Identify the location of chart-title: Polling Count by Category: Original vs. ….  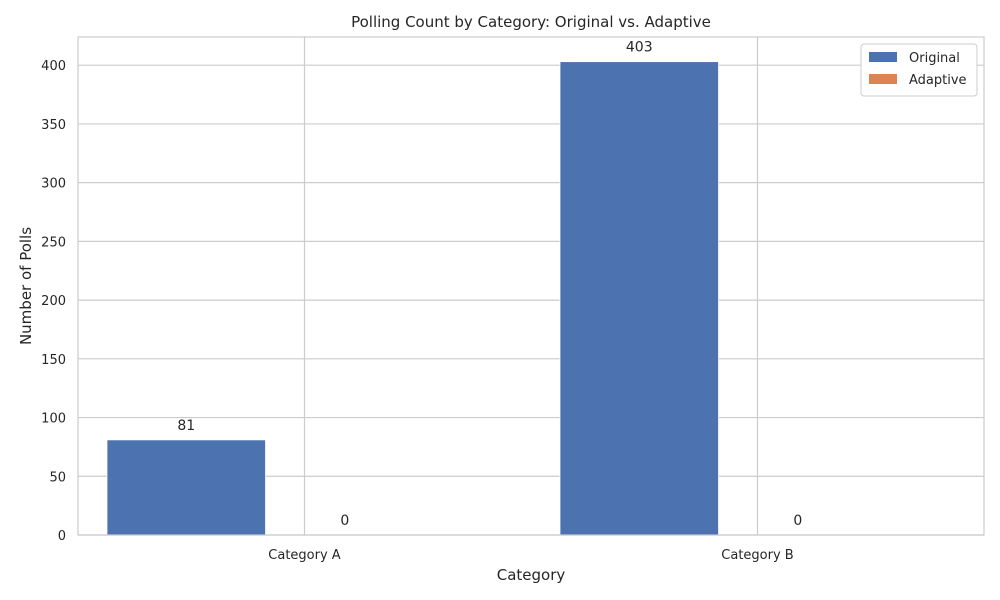
(531, 22).